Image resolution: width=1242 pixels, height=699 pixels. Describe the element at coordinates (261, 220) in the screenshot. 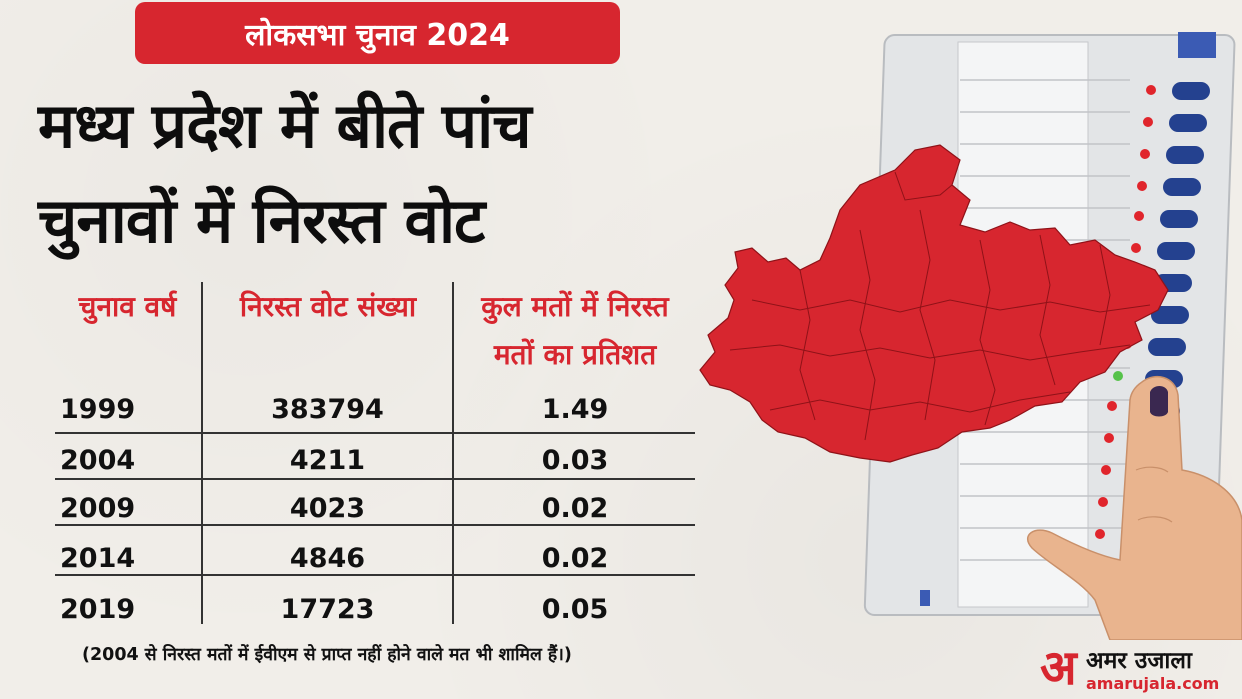

I see `headline-line-2: चुनावों में निरस्त वोट` at that location.